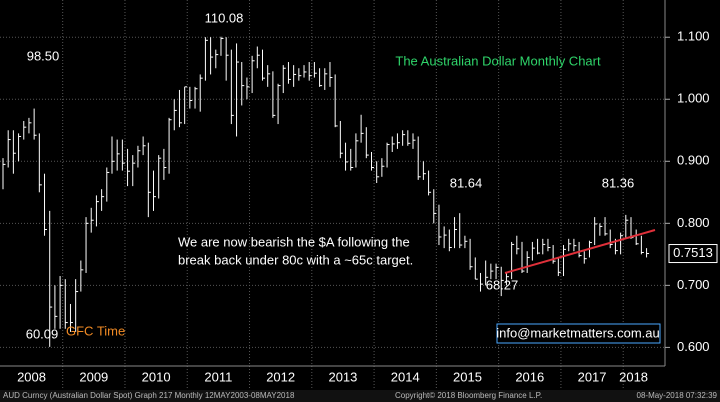 Image resolution: width=720 pixels, height=402 pixels. I want to click on x-tick-label: 2018, so click(633, 376).